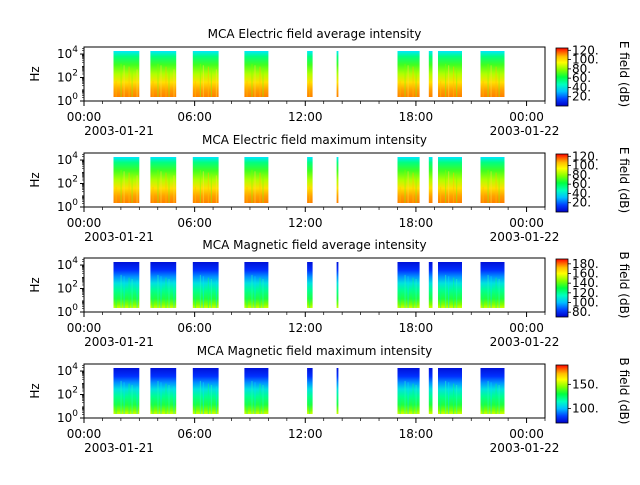  What do you see at coordinates (67, 370) in the screenshot?
I see `y-tick-label: 10⁴` at bounding box center [67, 370].